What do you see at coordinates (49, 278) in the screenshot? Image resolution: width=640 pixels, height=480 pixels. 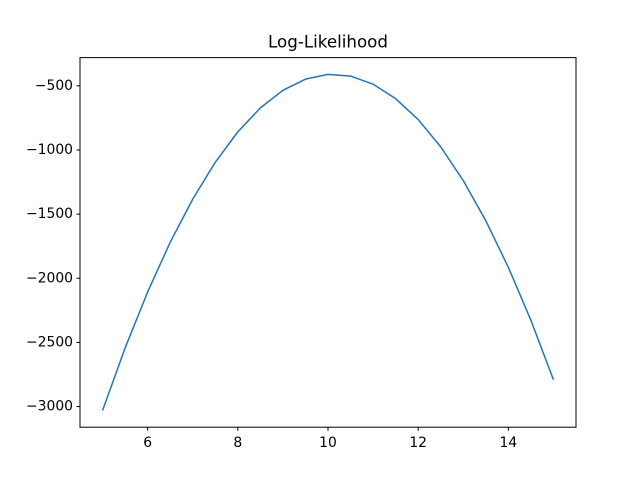 I see `y-tick-label: −2000` at bounding box center [49, 278].